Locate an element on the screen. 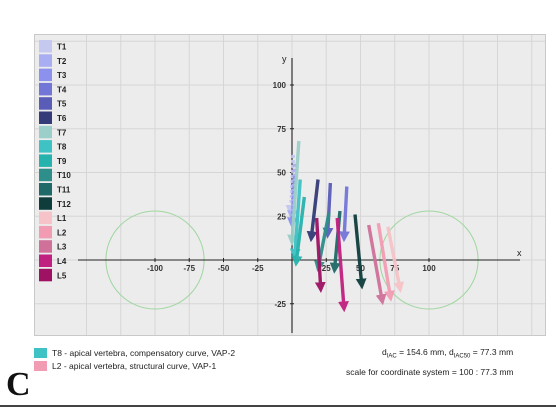 The width and height of the screenshot is (556, 410). legend-swatch-l1 is located at coordinates (45, 218).